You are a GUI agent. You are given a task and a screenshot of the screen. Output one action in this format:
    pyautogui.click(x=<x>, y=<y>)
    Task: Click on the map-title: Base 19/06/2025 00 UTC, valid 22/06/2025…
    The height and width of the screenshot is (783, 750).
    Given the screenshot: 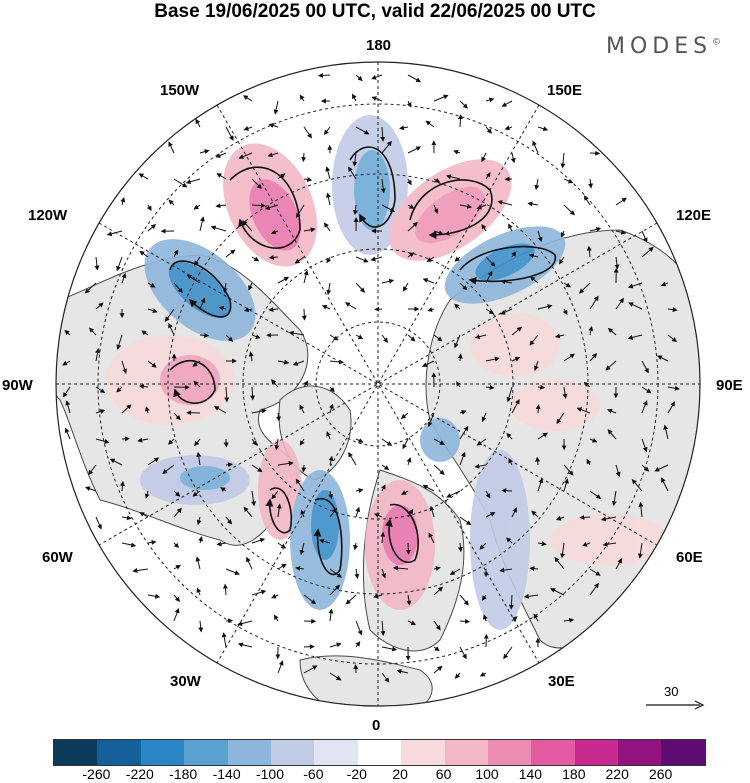 What is the action you would take?
    pyautogui.click(x=375, y=11)
    